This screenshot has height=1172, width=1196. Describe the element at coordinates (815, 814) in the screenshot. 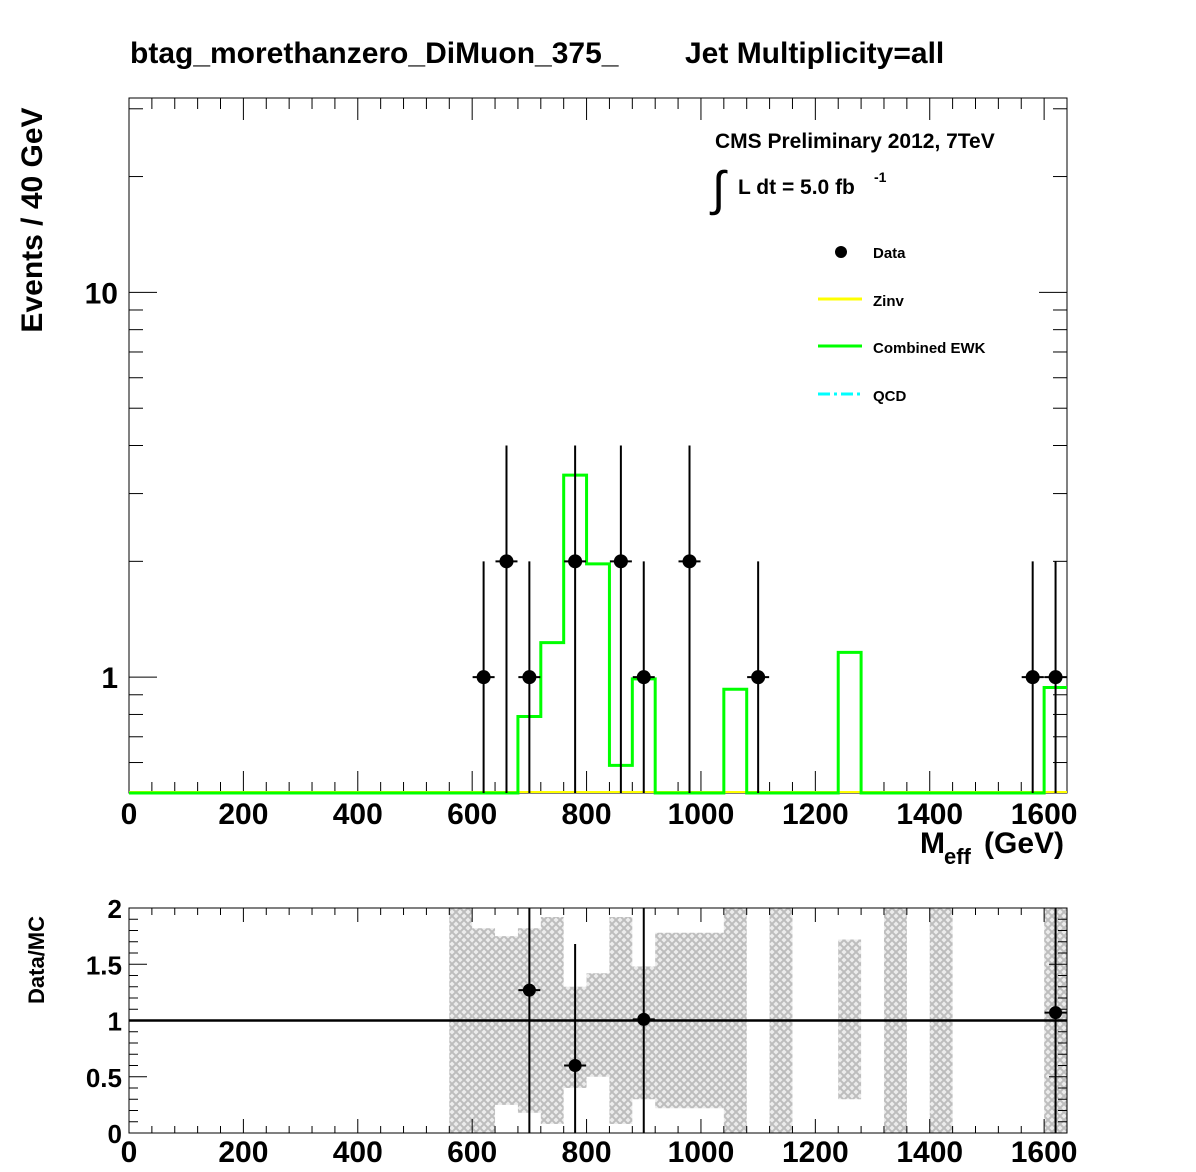

I see `main-x-tick-label: 1200` at that location.